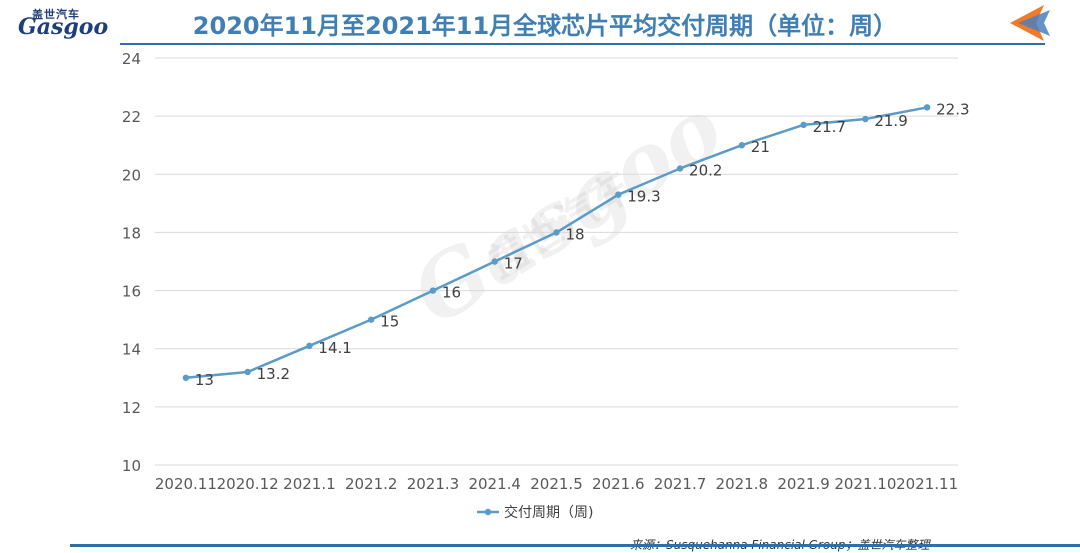 This screenshot has width=1080, height=553. What do you see at coordinates (309, 484) in the screenshot?
I see `x-tick-label: 2021.1` at bounding box center [309, 484].